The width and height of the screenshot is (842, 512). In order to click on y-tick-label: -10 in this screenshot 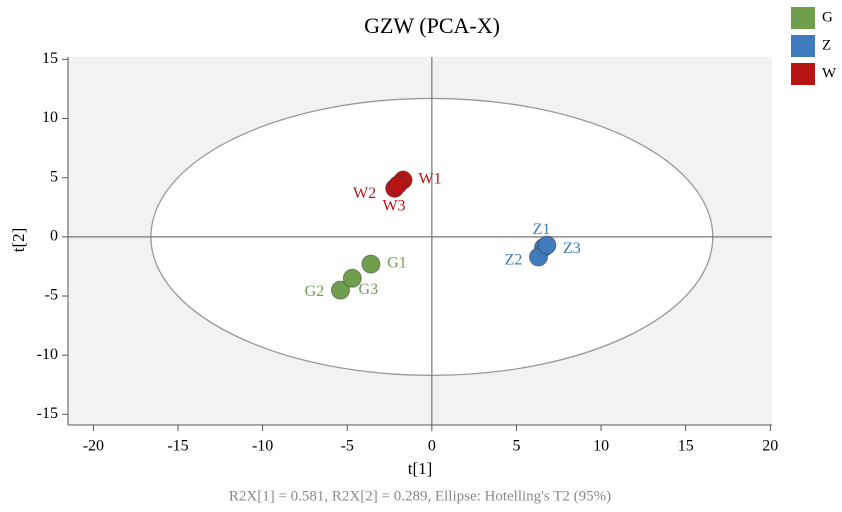, I will do `click(47, 354)`.